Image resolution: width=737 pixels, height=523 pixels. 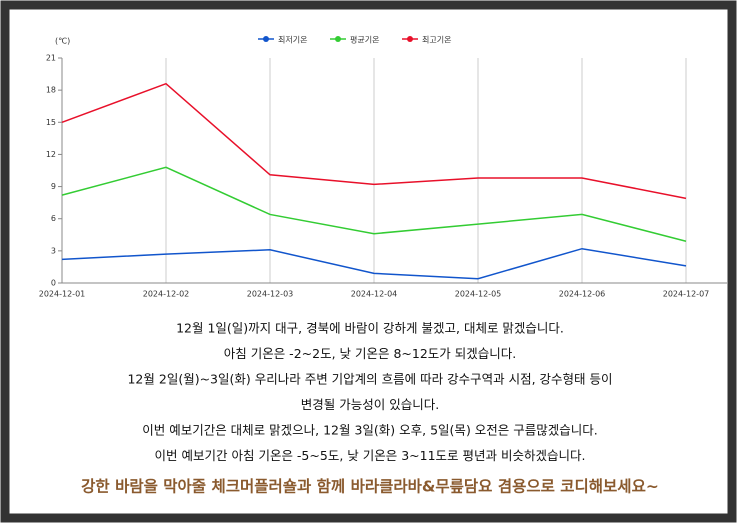 What do you see at coordinates (51, 154) in the screenshot?
I see `y-tick-label: 12` at bounding box center [51, 154].